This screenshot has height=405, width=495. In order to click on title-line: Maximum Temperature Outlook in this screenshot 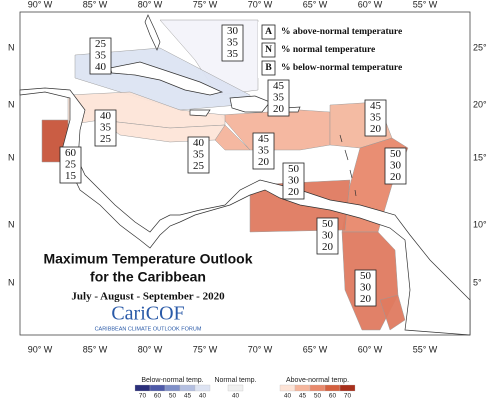, I will do `click(147, 259)`.